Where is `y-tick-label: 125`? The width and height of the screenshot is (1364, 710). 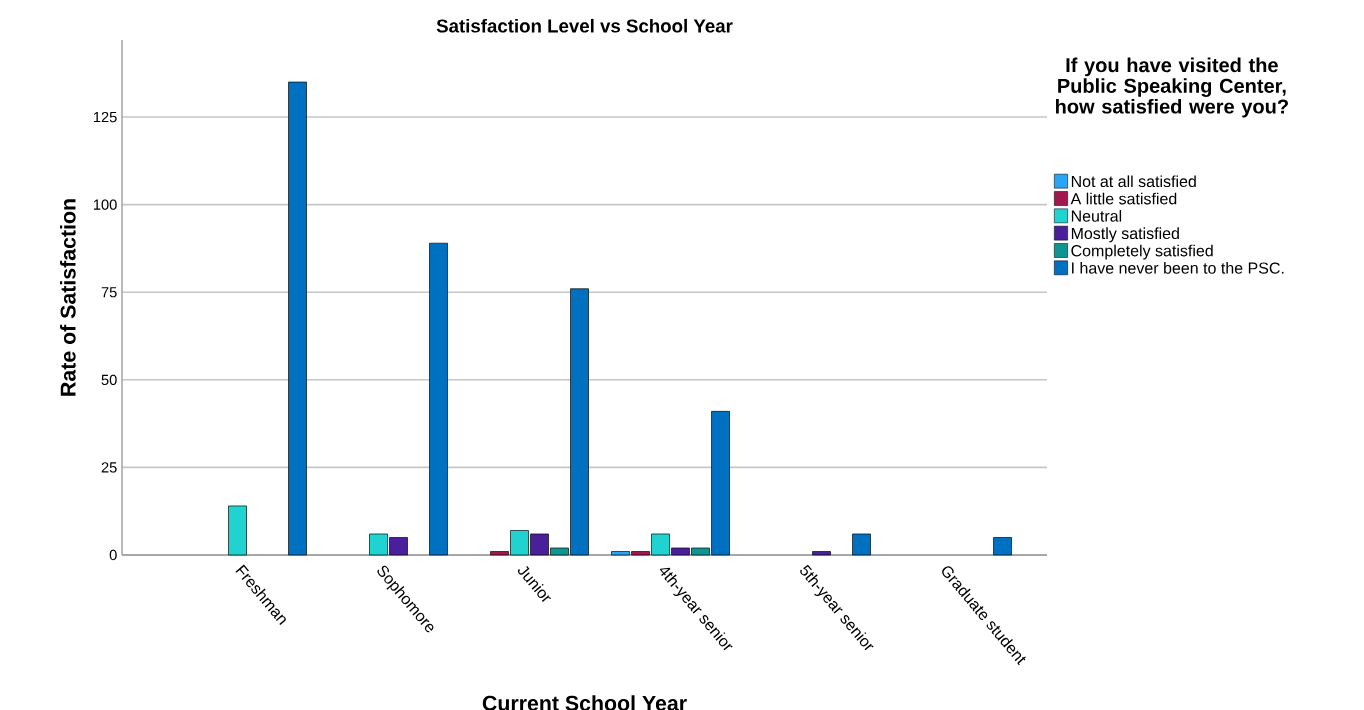
y-tick-label: 125 is located at coordinates (105, 117).